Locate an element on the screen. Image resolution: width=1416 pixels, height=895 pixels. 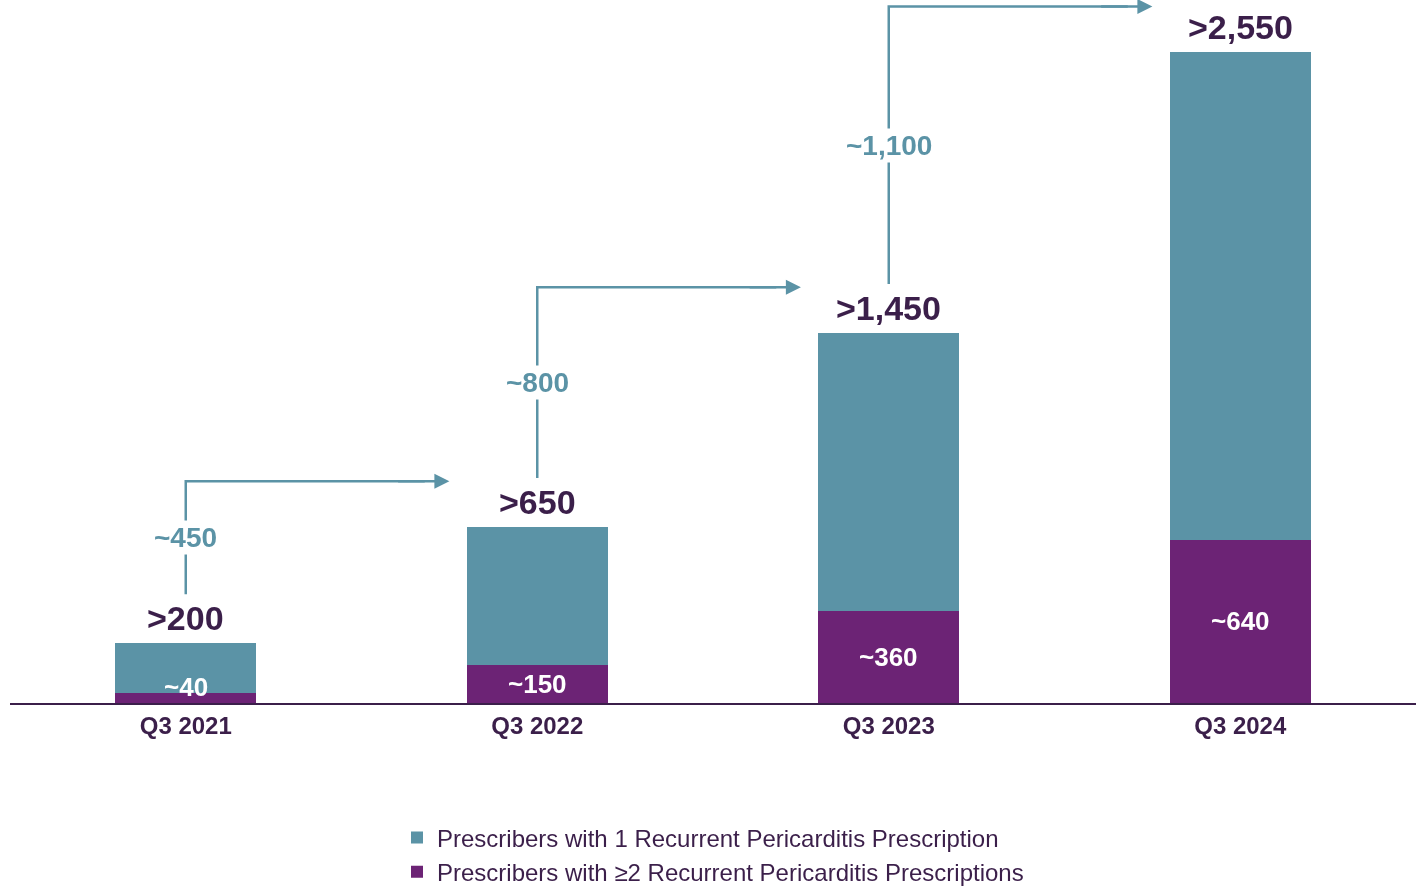
annotation: ~800 is located at coordinates (538, 382).